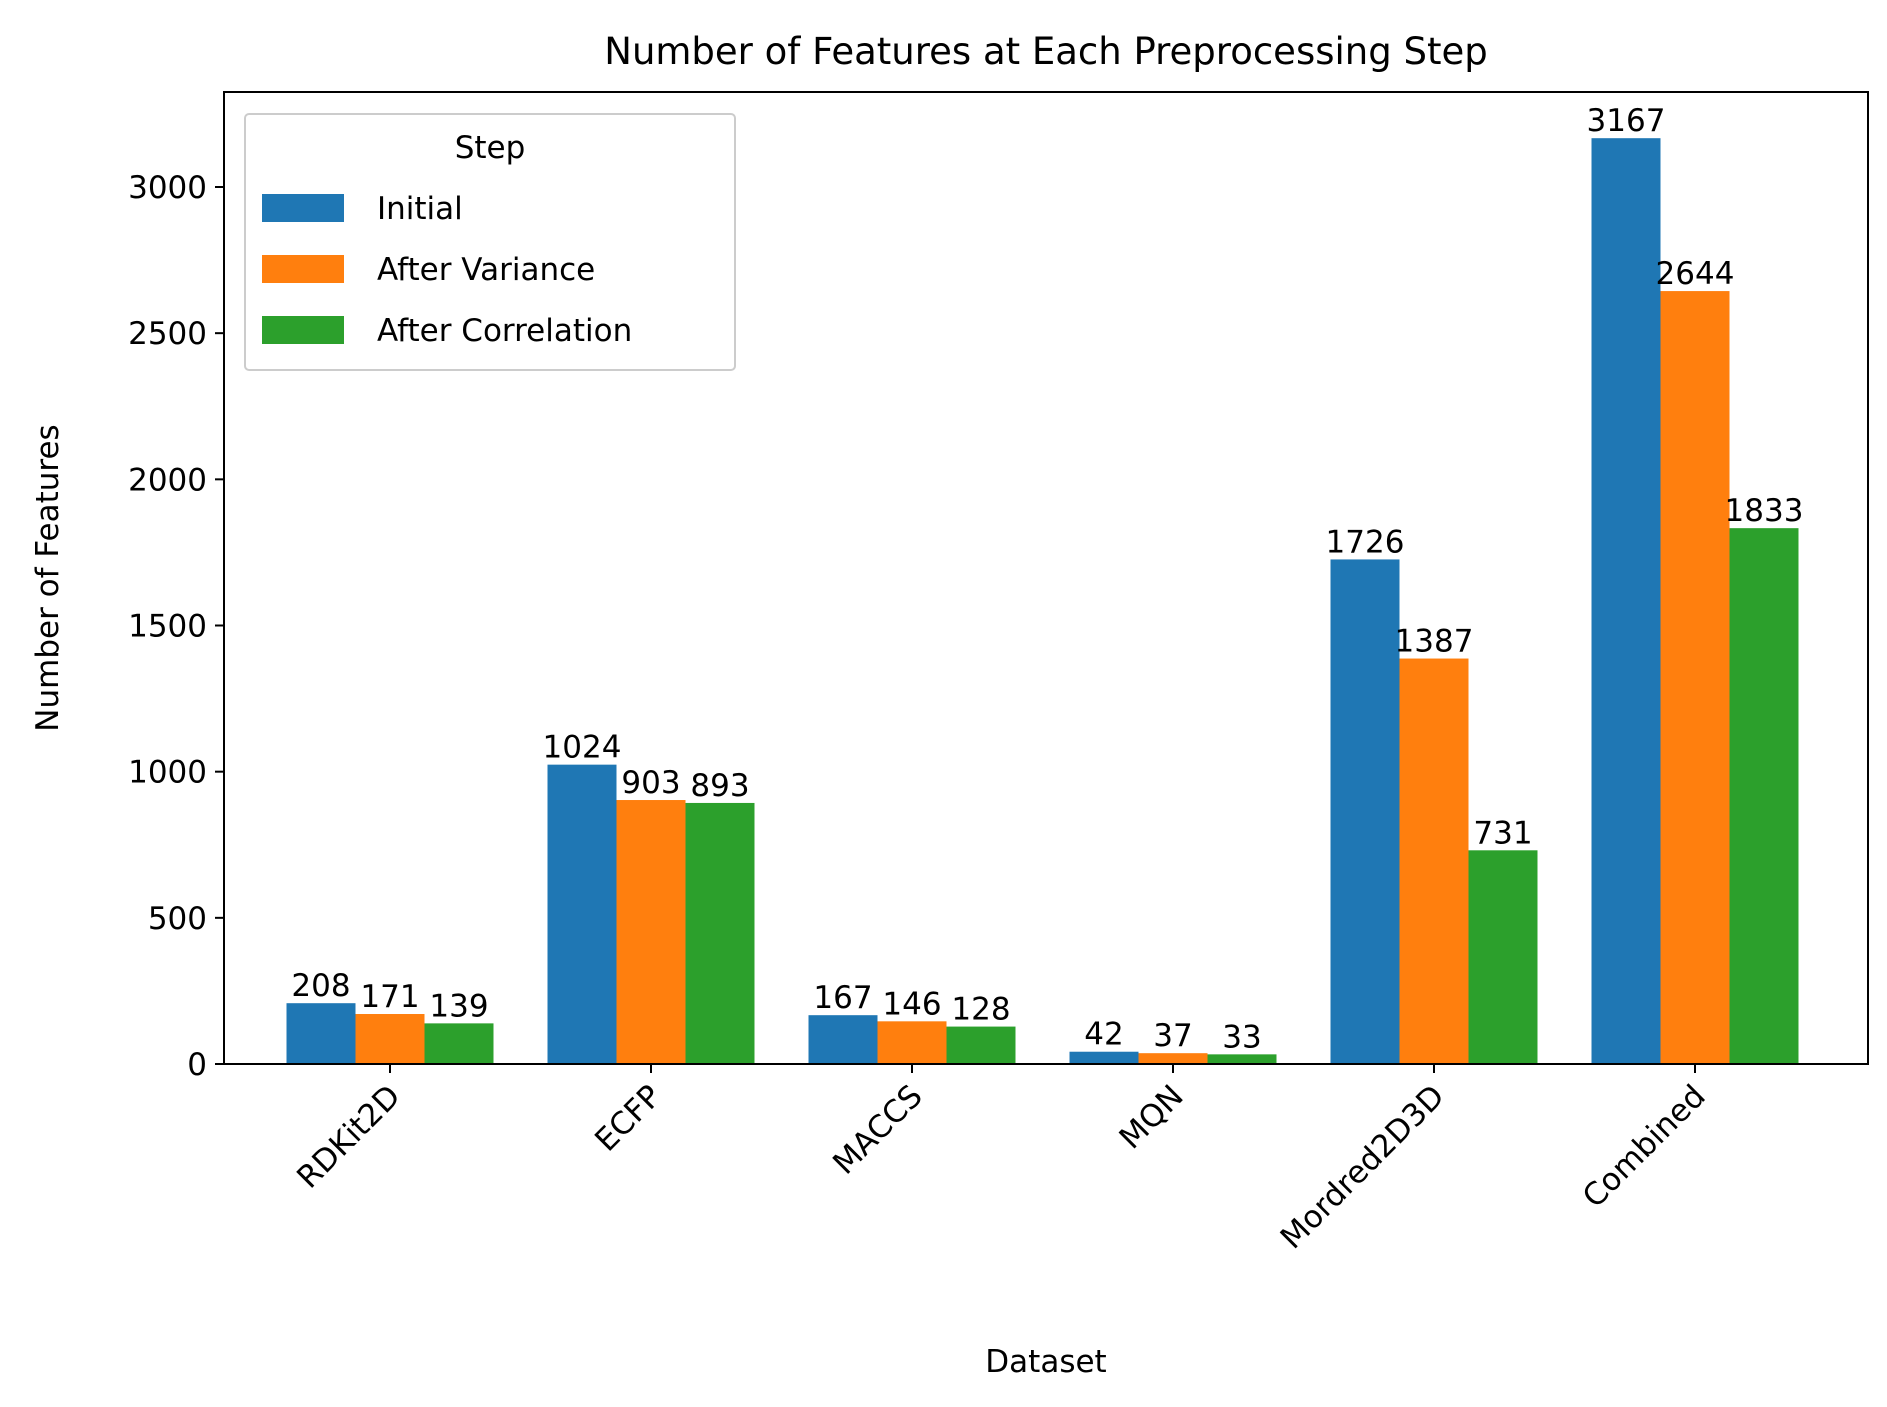 The image size is (1887, 1407). What do you see at coordinates (1502, 833) in the screenshot?
I see `data-label: 731` at bounding box center [1502, 833].